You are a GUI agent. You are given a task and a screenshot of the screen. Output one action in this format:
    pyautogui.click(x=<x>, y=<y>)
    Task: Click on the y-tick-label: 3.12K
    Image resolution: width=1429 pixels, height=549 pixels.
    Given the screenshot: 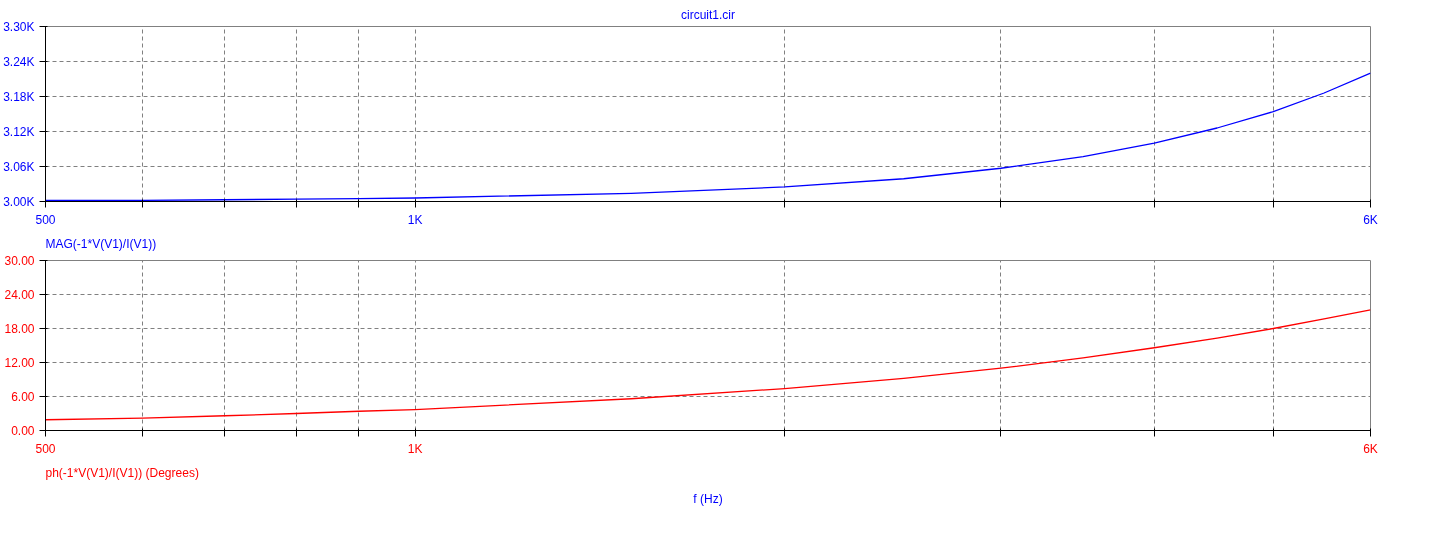 What is the action you would take?
    pyautogui.click(x=19, y=131)
    